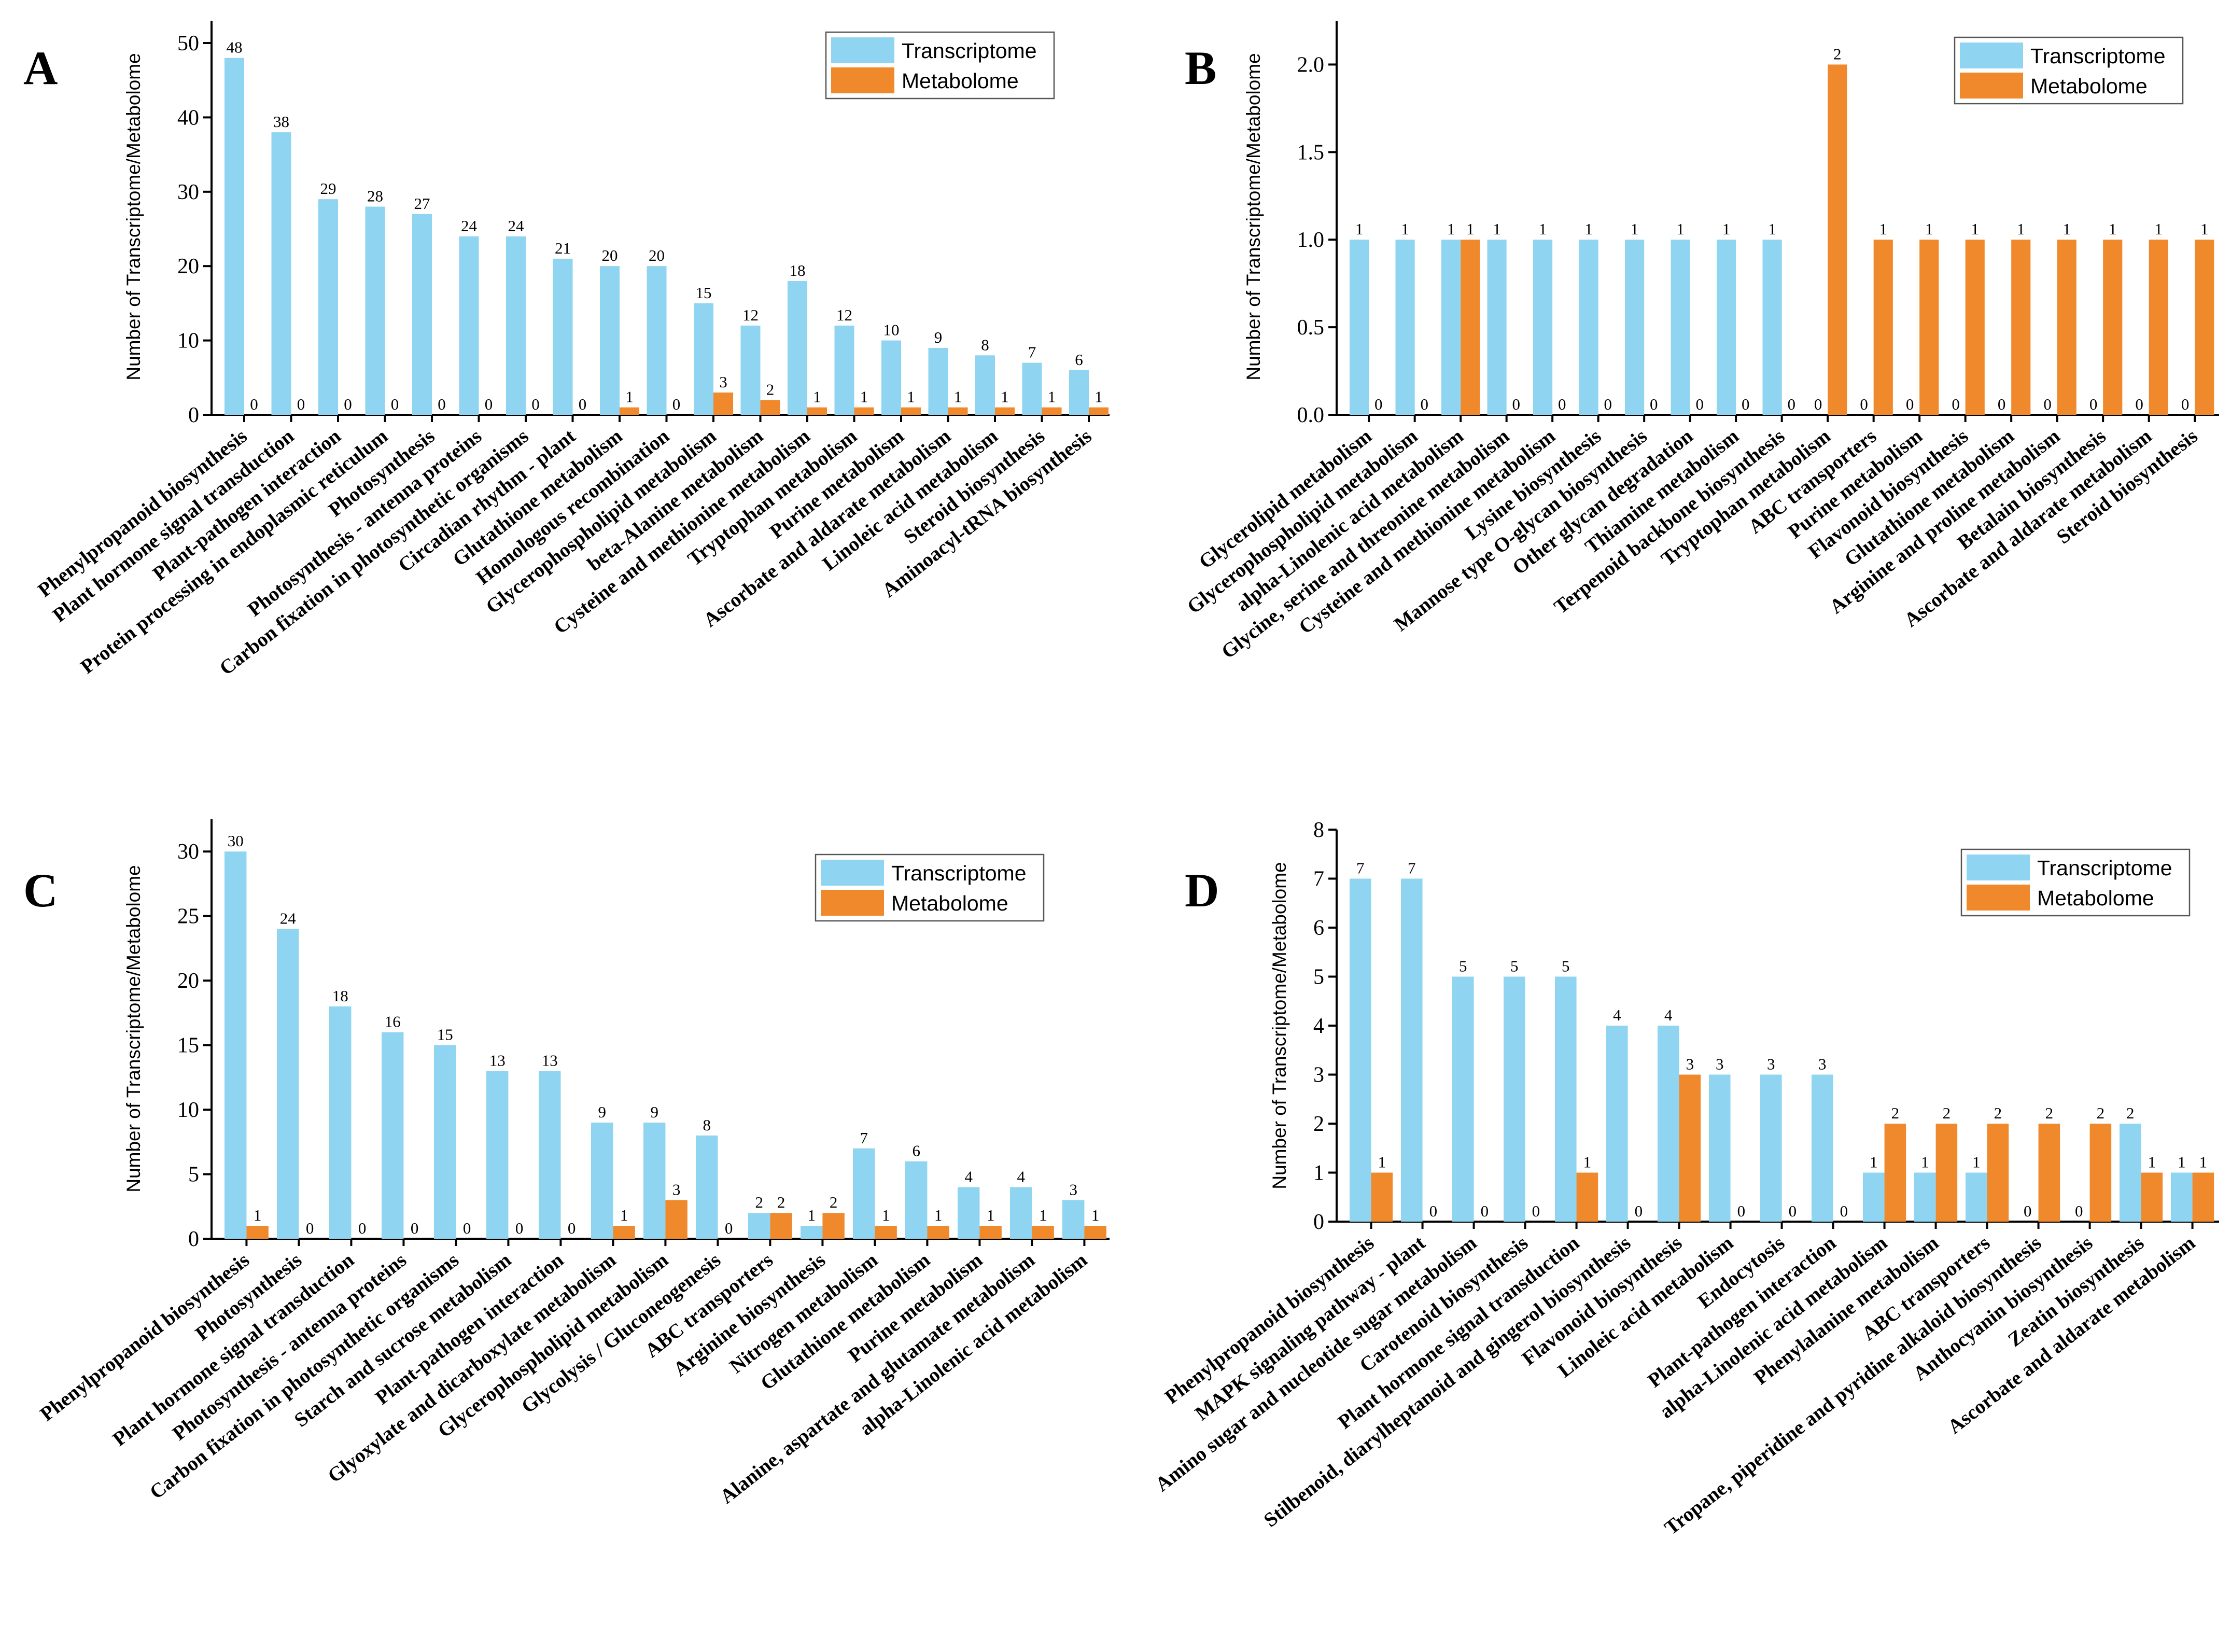 The width and height of the screenshot is (2231, 1652). I want to click on y-tick-label: 6, so click(1318, 928).